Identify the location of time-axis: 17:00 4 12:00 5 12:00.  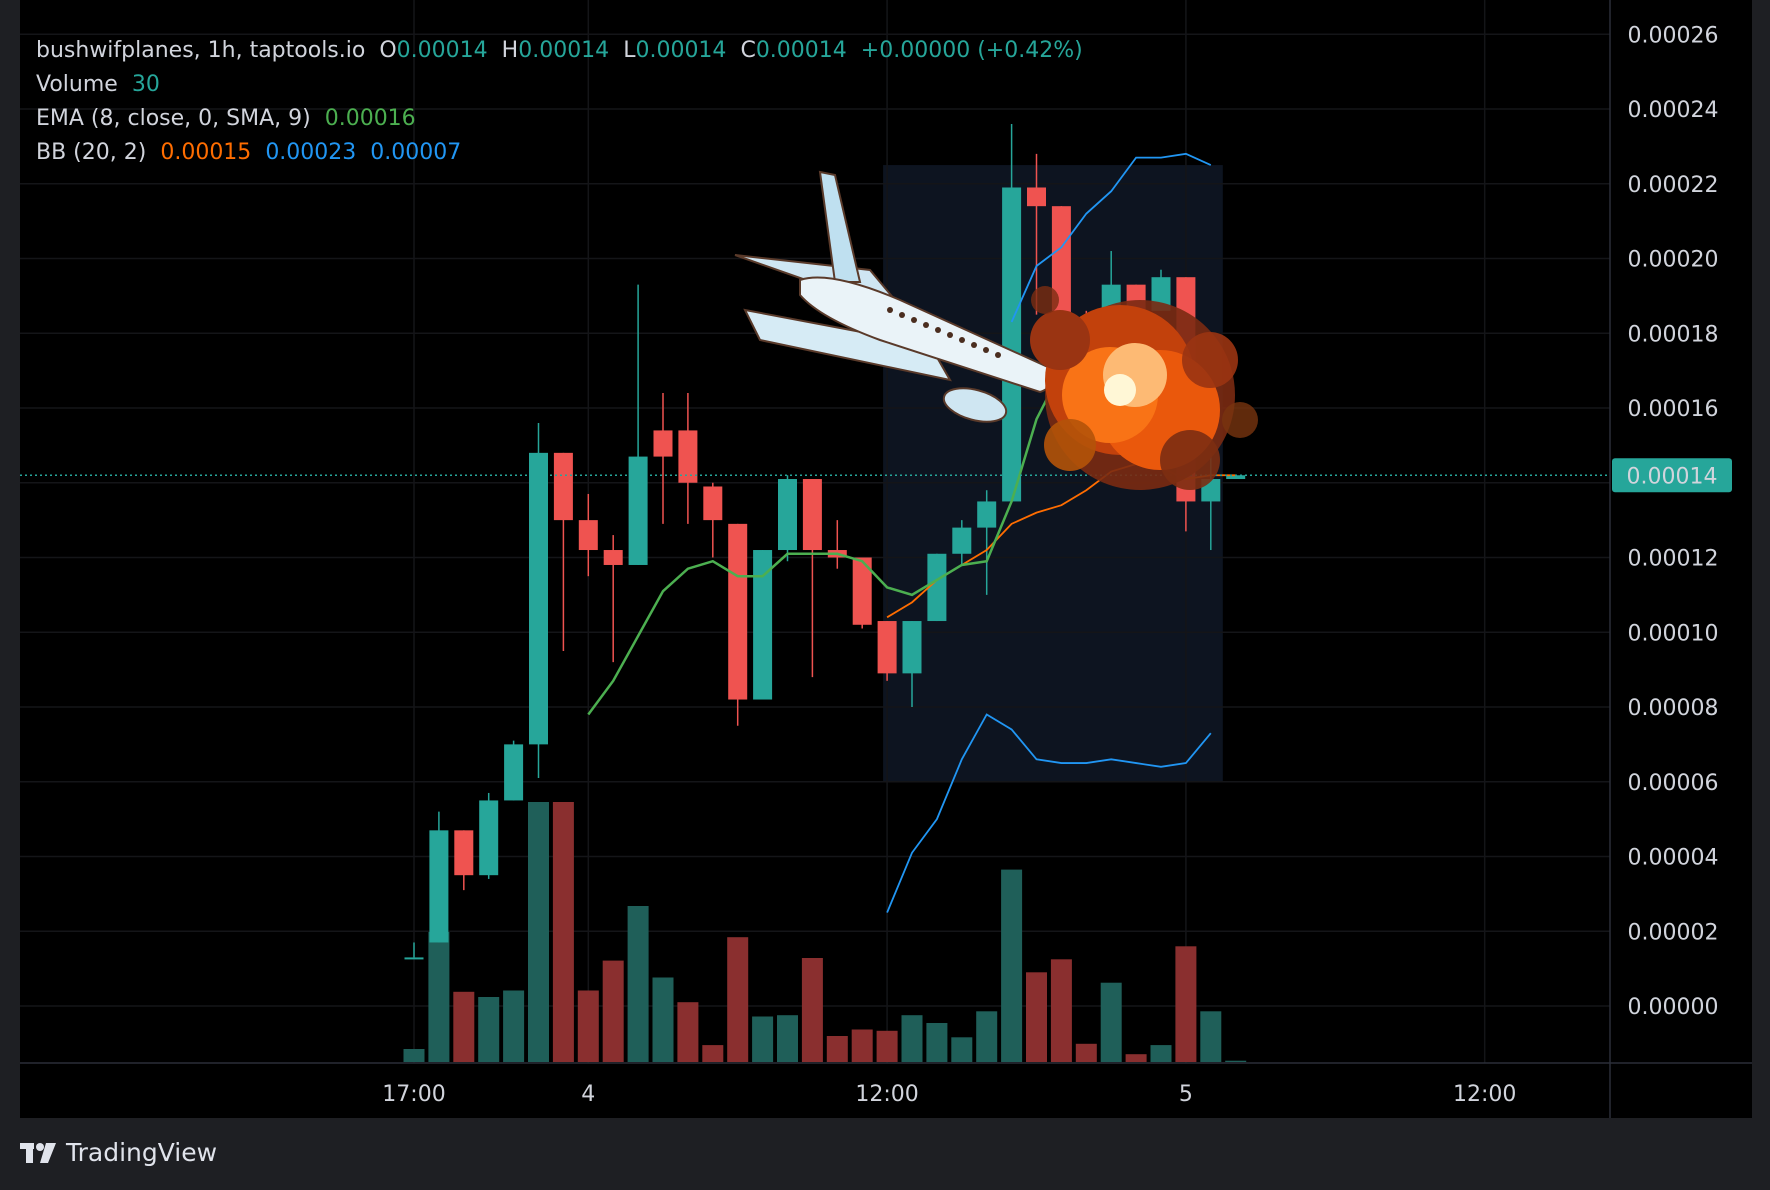
(949, 1094).